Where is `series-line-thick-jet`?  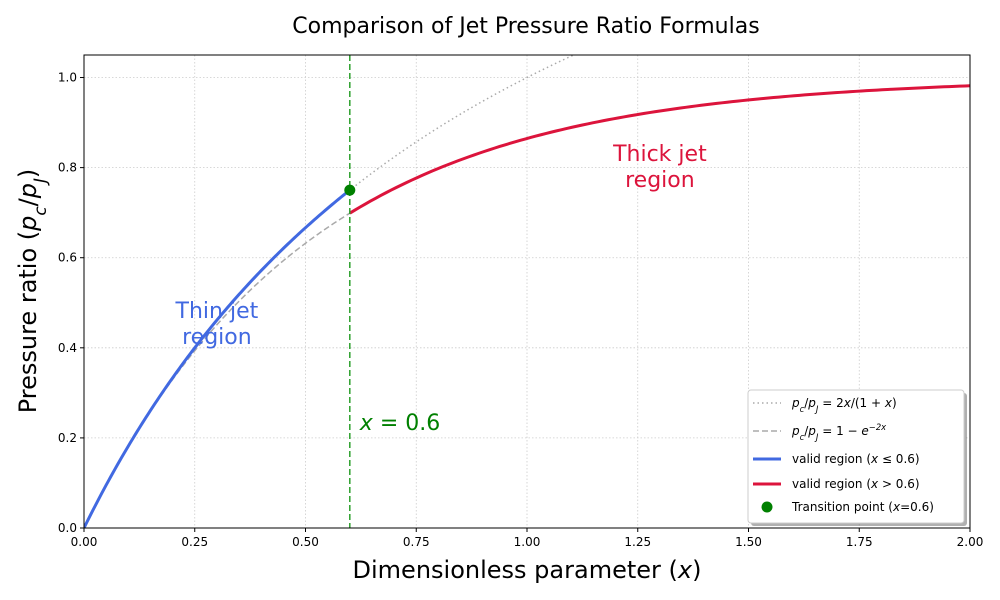 series-line-thick-jet is located at coordinates (659, 149).